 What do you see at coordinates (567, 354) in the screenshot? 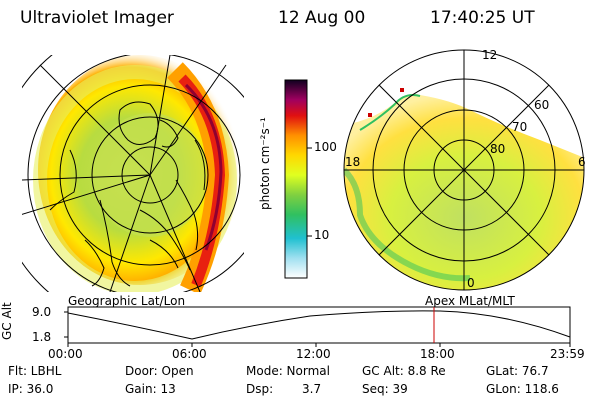
I see `timeline-tick-2359: 23:59` at bounding box center [567, 354].